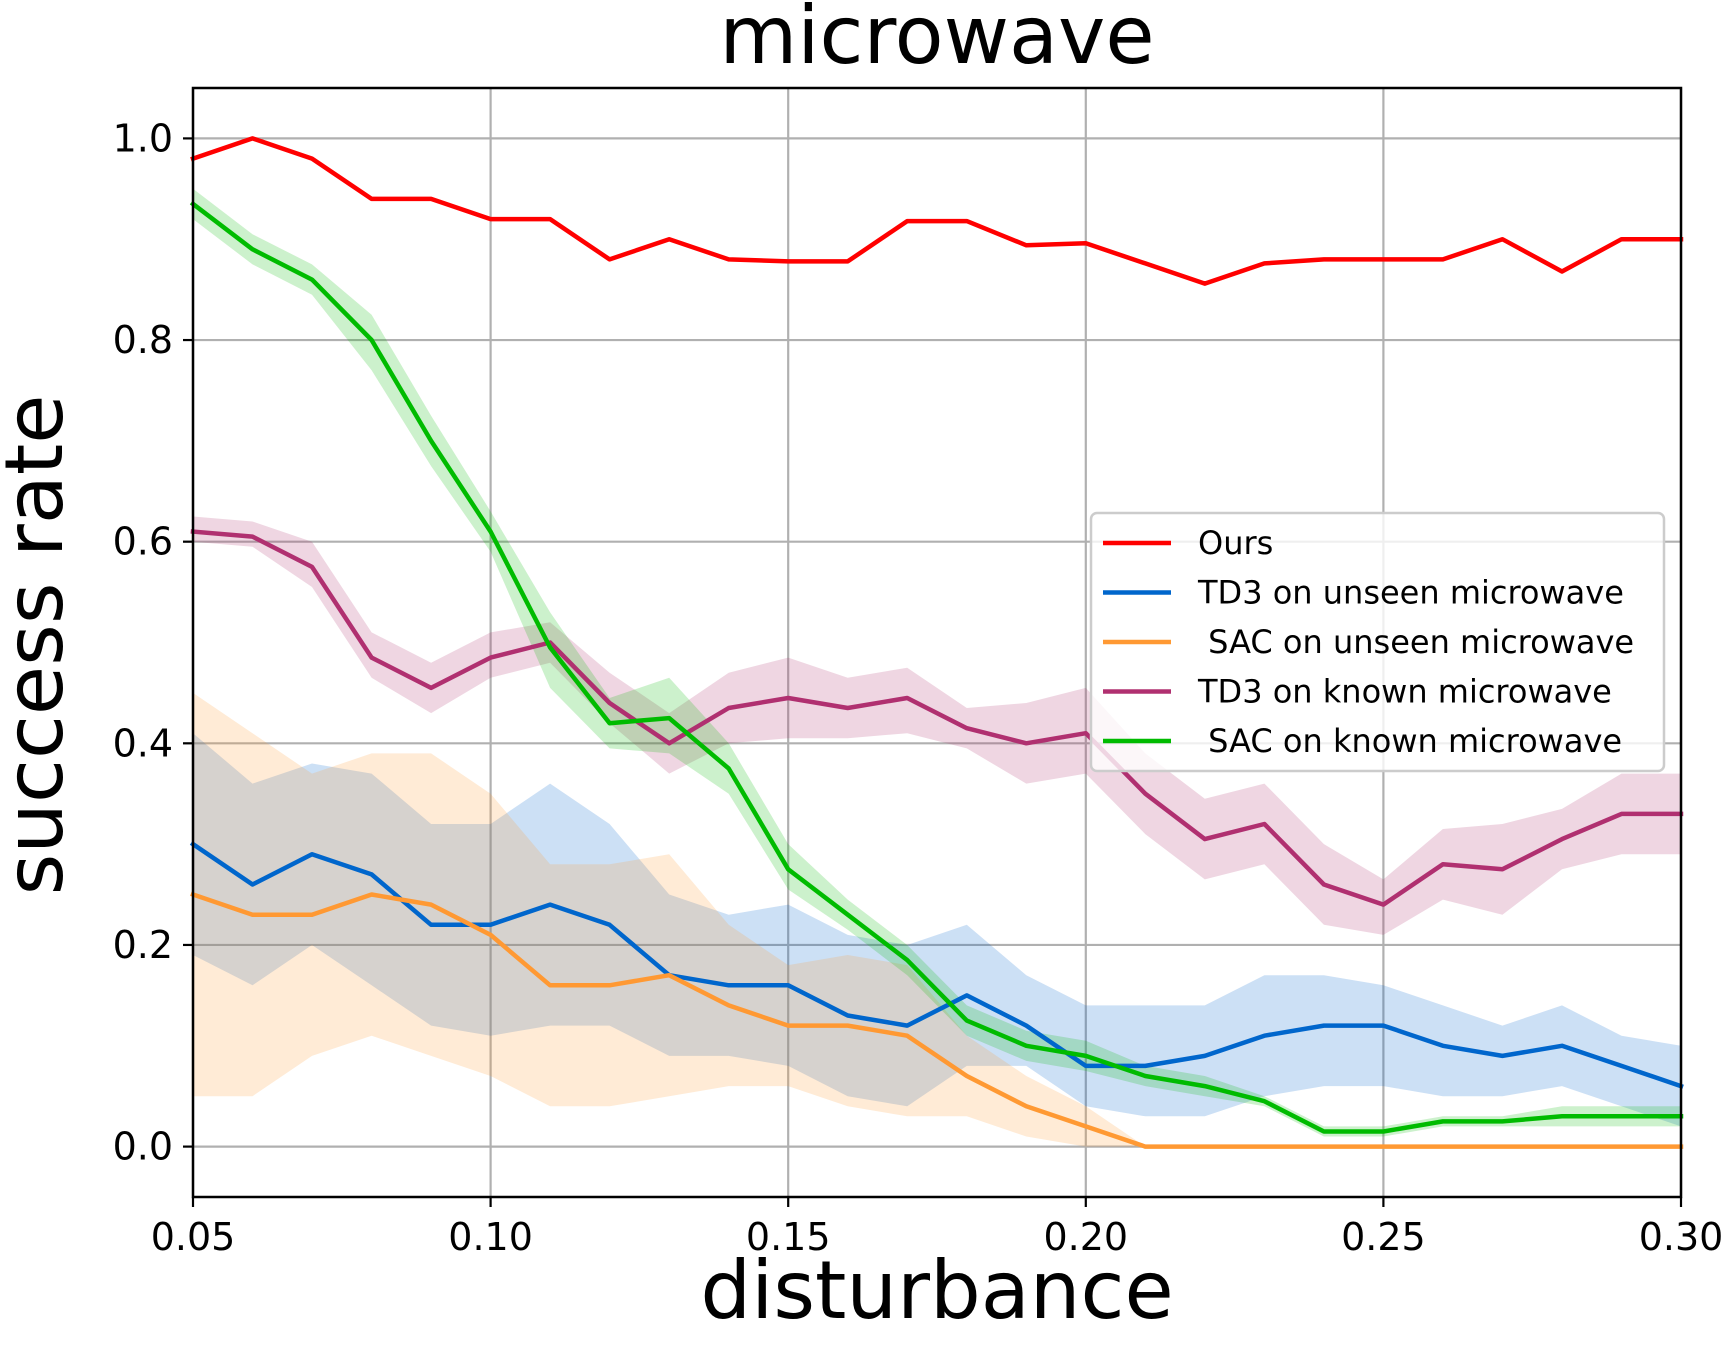 The height and width of the screenshot is (1366, 1727). Describe the element at coordinates (1383, 1237) in the screenshot. I see `x-tick-label: 0.25` at that location.